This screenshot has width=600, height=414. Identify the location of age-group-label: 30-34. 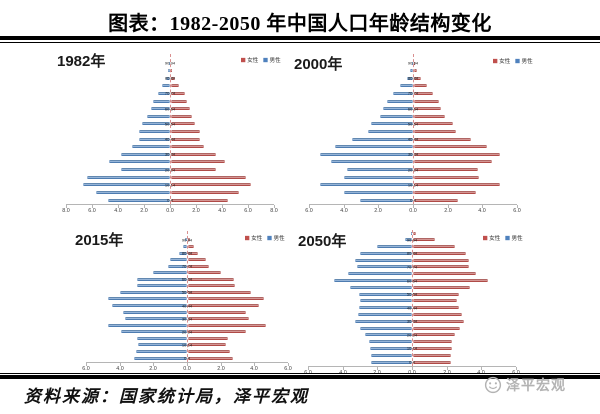
(170, 154).